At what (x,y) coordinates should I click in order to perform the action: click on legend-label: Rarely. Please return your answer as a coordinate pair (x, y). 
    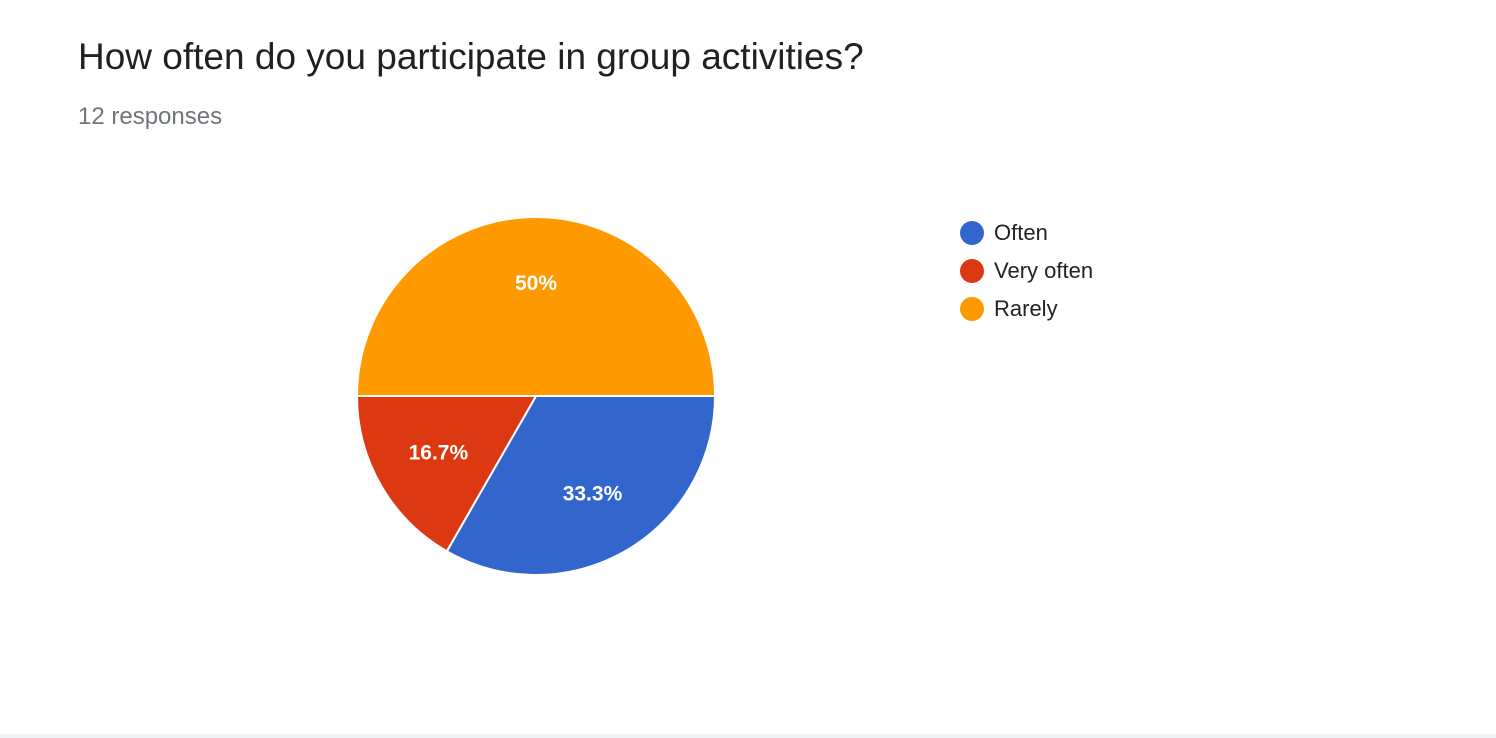
    Looking at the image, I should click on (1026, 308).